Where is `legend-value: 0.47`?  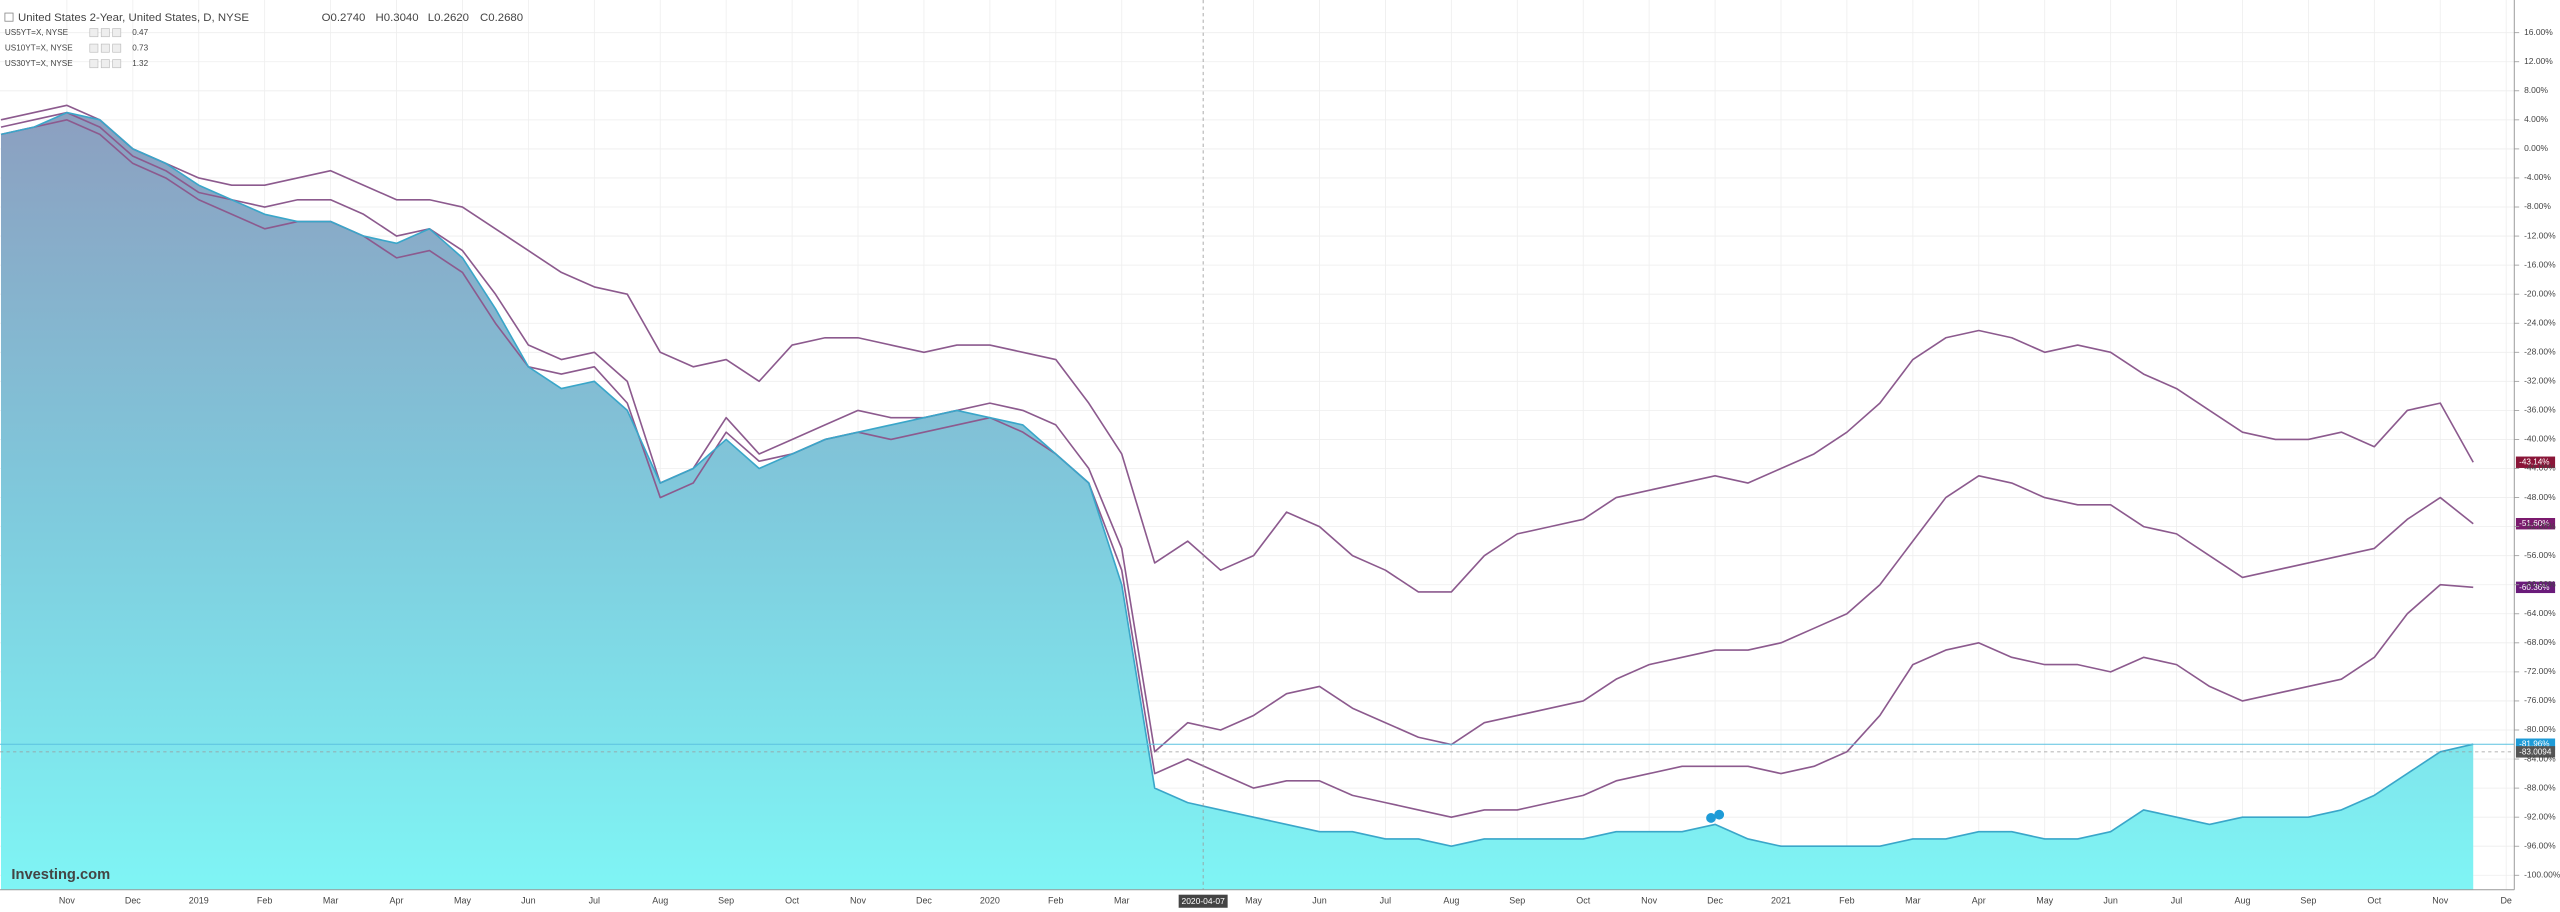
legend-value: 0.47 is located at coordinates (140, 32).